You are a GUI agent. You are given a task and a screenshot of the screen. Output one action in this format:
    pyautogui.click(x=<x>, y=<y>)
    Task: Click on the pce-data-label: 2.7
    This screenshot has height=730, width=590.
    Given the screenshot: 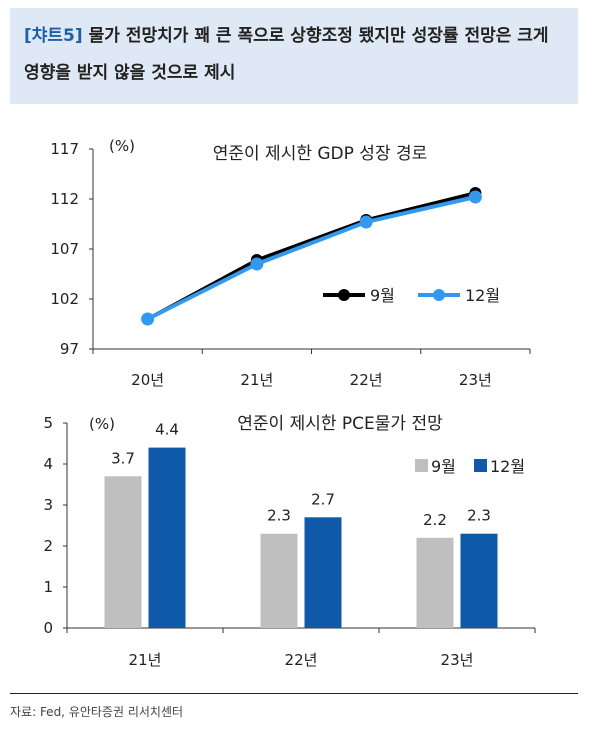 What is the action you would take?
    pyautogui.click(x=323, y=499)
    